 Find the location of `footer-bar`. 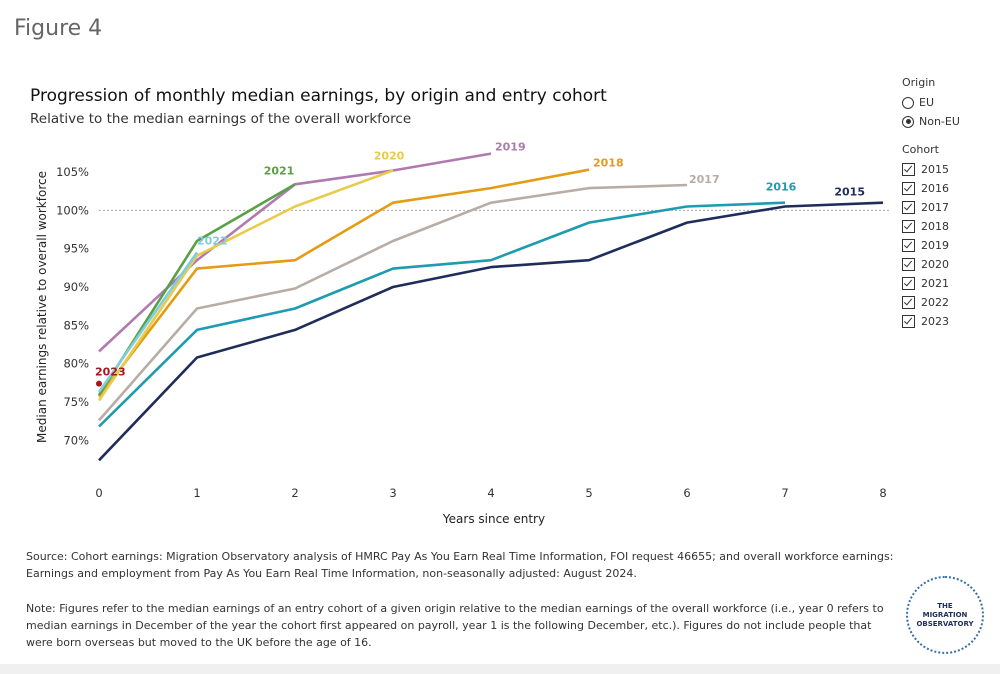

footer-bar is located at coordinates (500, 669).